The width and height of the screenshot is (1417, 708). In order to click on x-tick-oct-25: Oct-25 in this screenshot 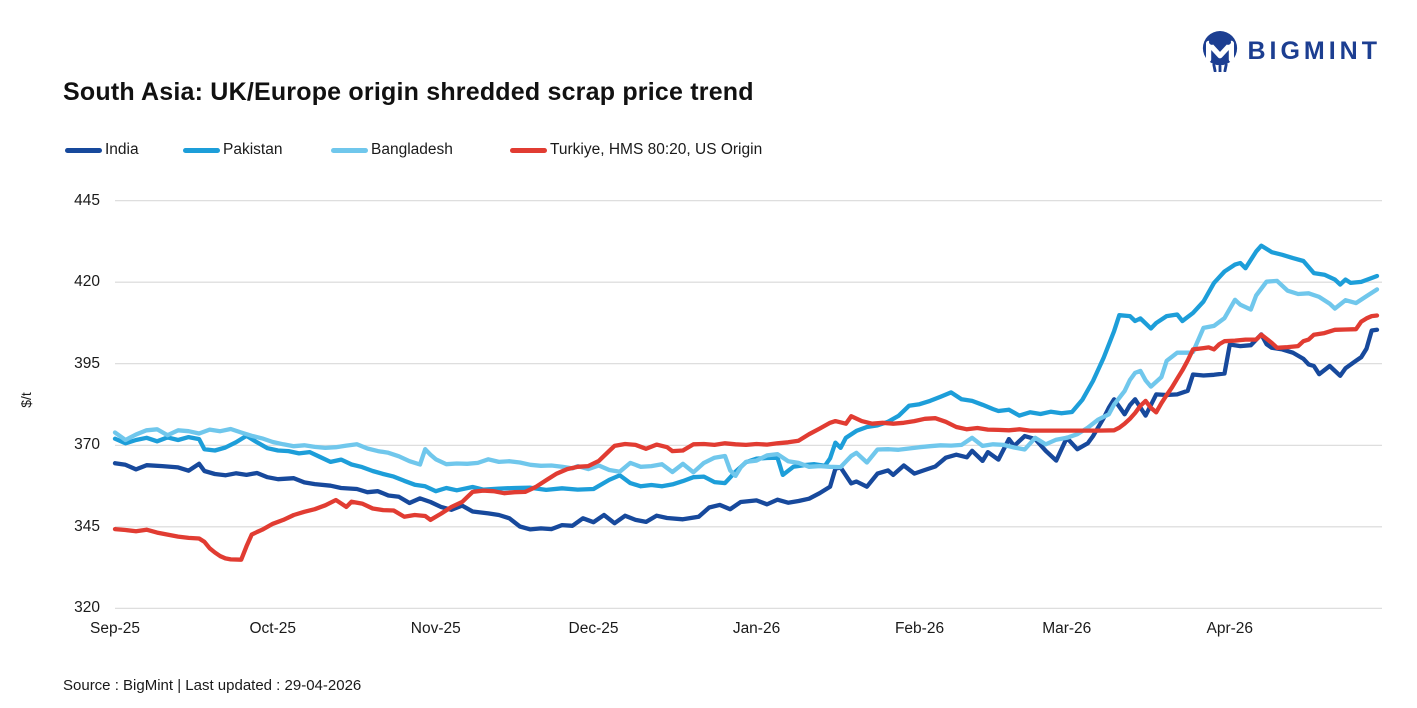, I will do `click(272, 628)`.